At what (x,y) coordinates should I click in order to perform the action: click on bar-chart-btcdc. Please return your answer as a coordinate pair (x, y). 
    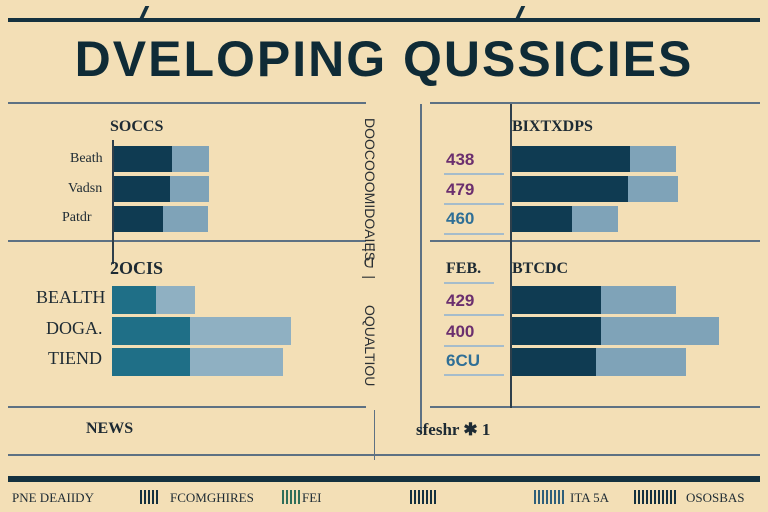
    Looking at the image, I should click on (615, 331).